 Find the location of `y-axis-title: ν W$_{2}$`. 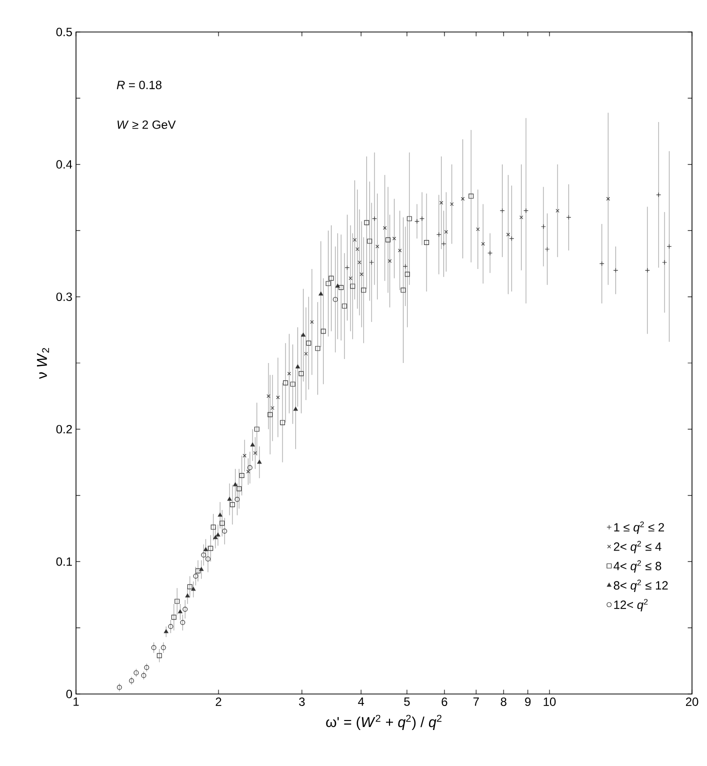

y-axis-title: ν W$_{2}$ is located at coordinates (43, 363).